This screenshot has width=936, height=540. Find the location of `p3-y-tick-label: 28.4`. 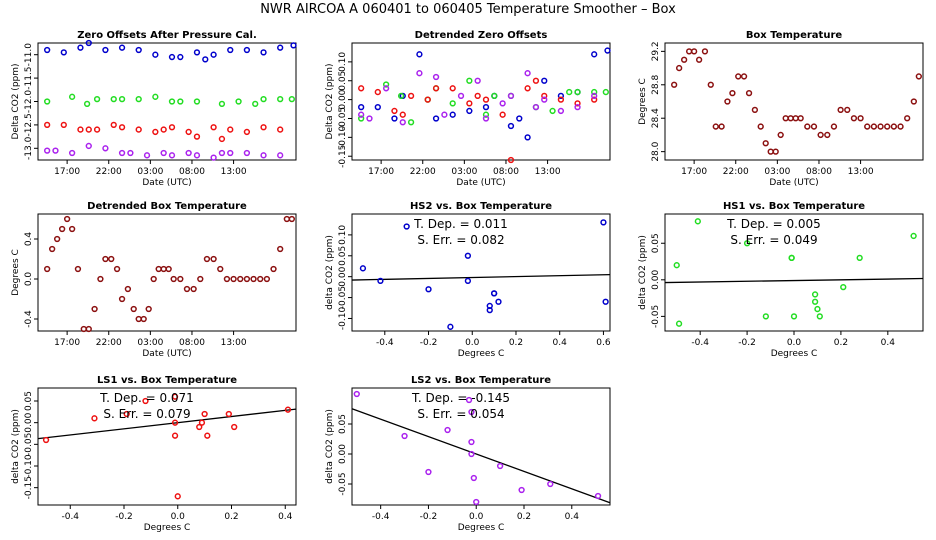

p3-y-tick-label: 28.4 is located at coordinates (656, 118).